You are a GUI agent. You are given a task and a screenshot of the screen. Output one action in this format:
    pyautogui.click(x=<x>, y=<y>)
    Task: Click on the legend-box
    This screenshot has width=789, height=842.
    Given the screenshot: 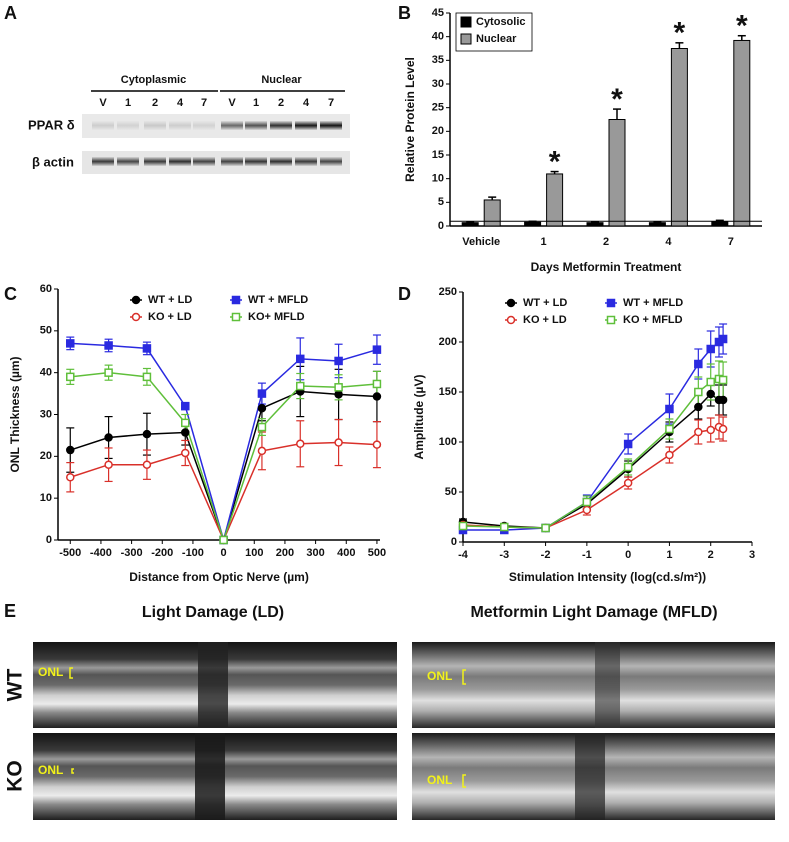 What is the action you would take?
    pyautogui.click(x=494, y=32)
    